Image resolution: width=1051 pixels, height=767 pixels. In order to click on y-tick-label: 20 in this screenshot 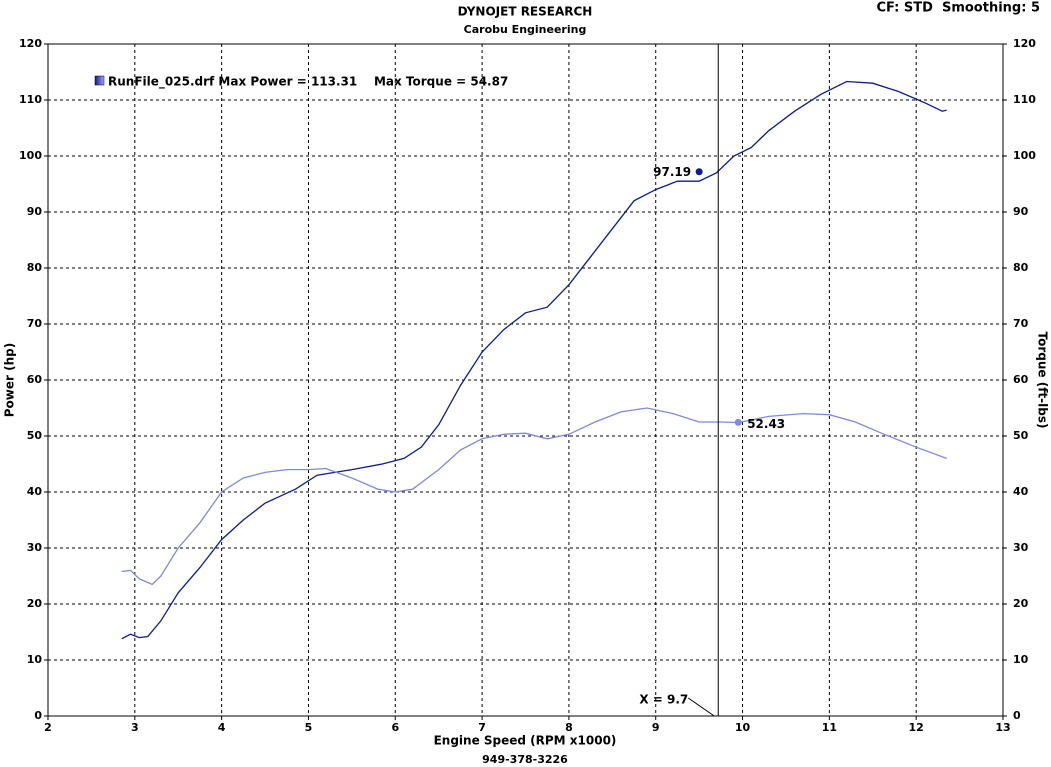, I will do `click(35, 603)`.